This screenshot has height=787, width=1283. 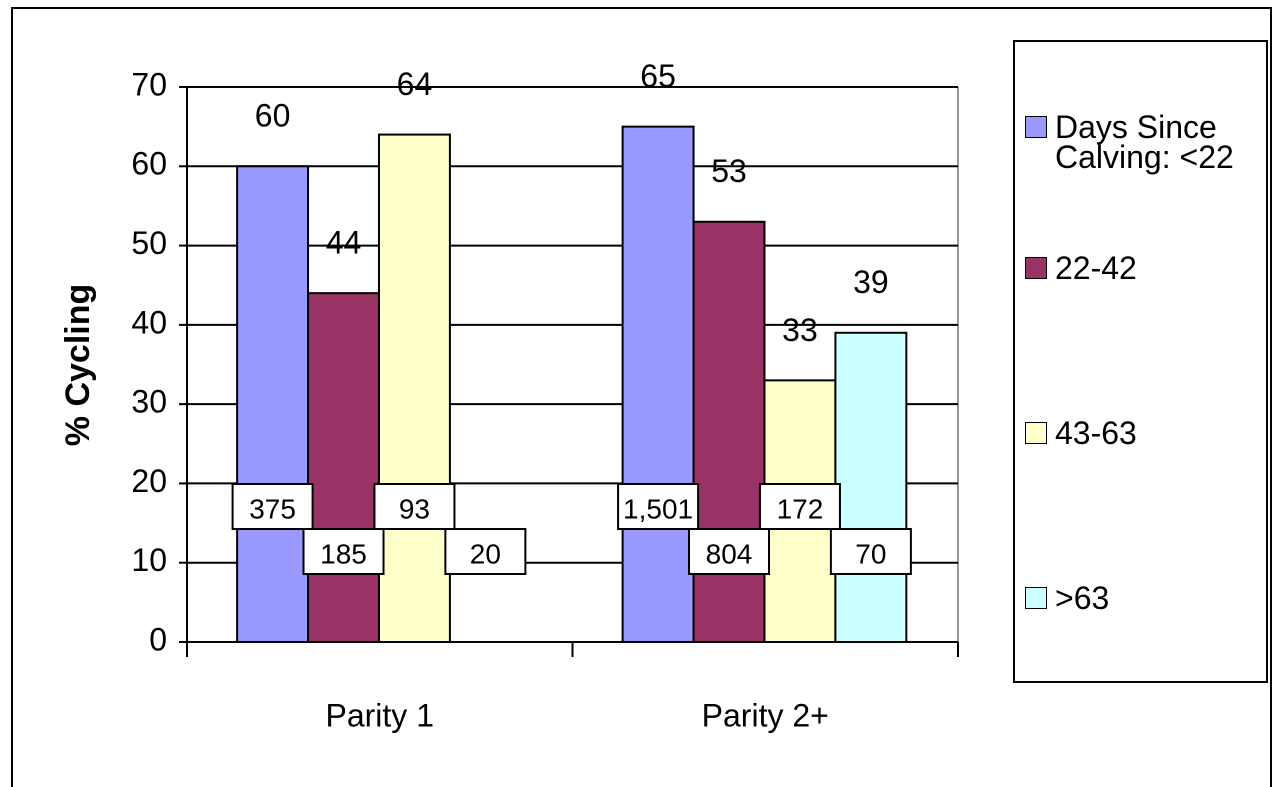 I want to click on y-tick-label: 60, so click(x=149, y=164).